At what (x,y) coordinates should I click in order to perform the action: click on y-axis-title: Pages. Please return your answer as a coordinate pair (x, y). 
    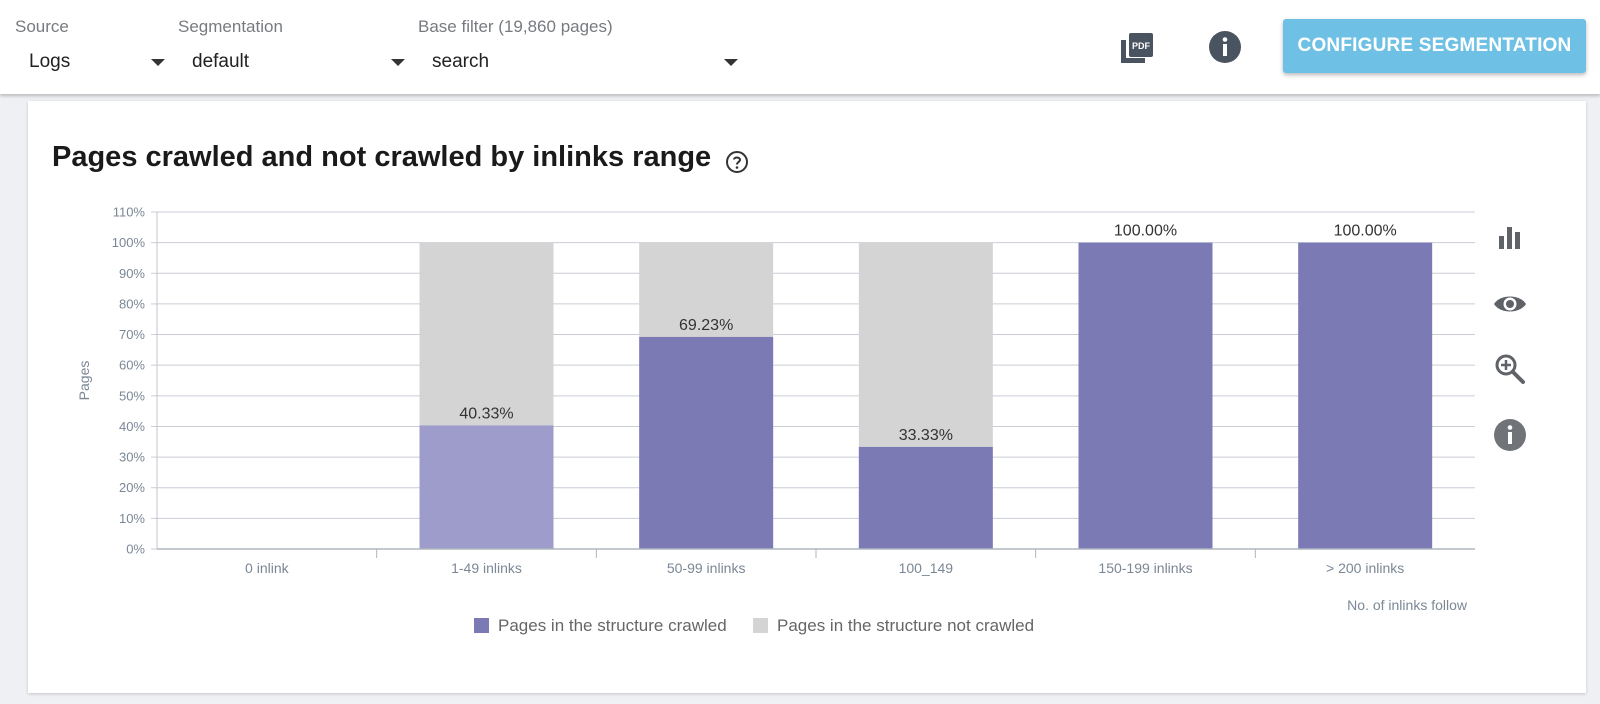
    Looking at the image, I should click on (84, 381).